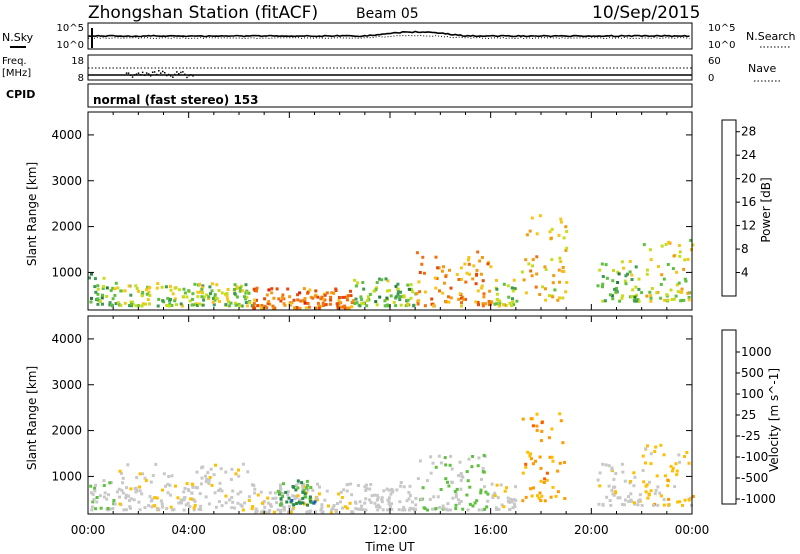 The height and width of the screenshot is (554, 800). Describe the element at coordinates (711, 78) in the screenshot. I see `nave-tick-bottom: 0` at that location.